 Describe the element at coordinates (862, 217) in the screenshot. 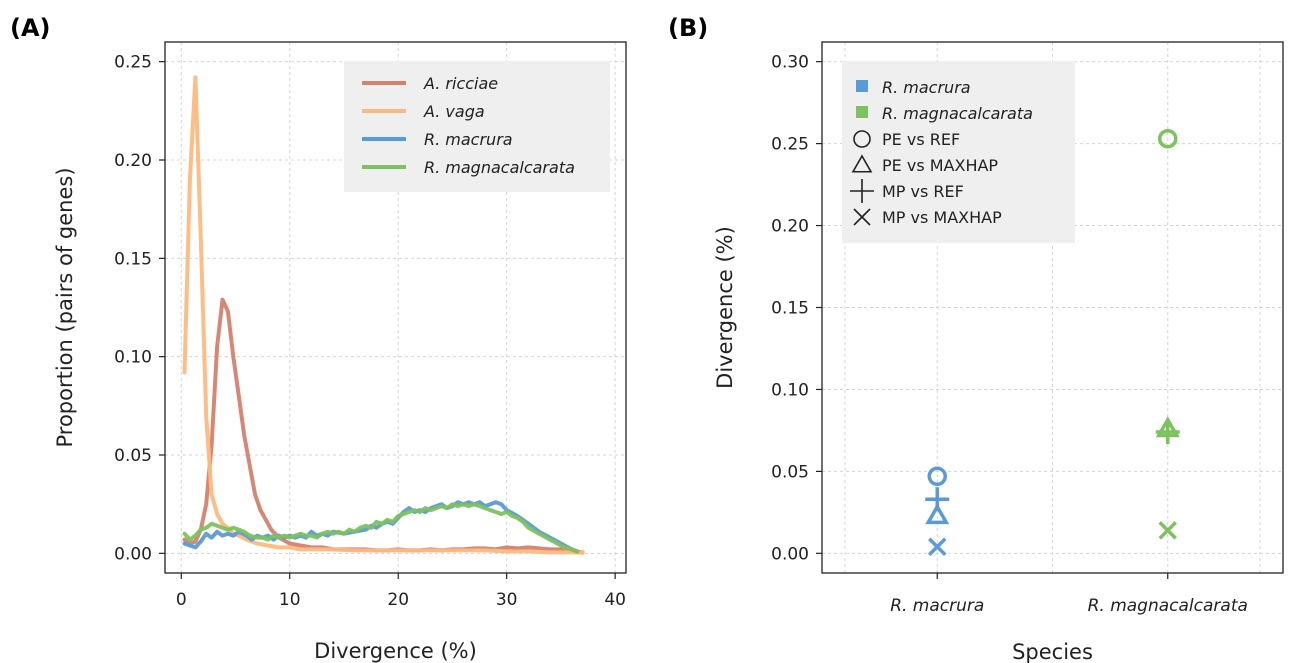

I see `legend-marker-mp-vs-maxhap` at that location.